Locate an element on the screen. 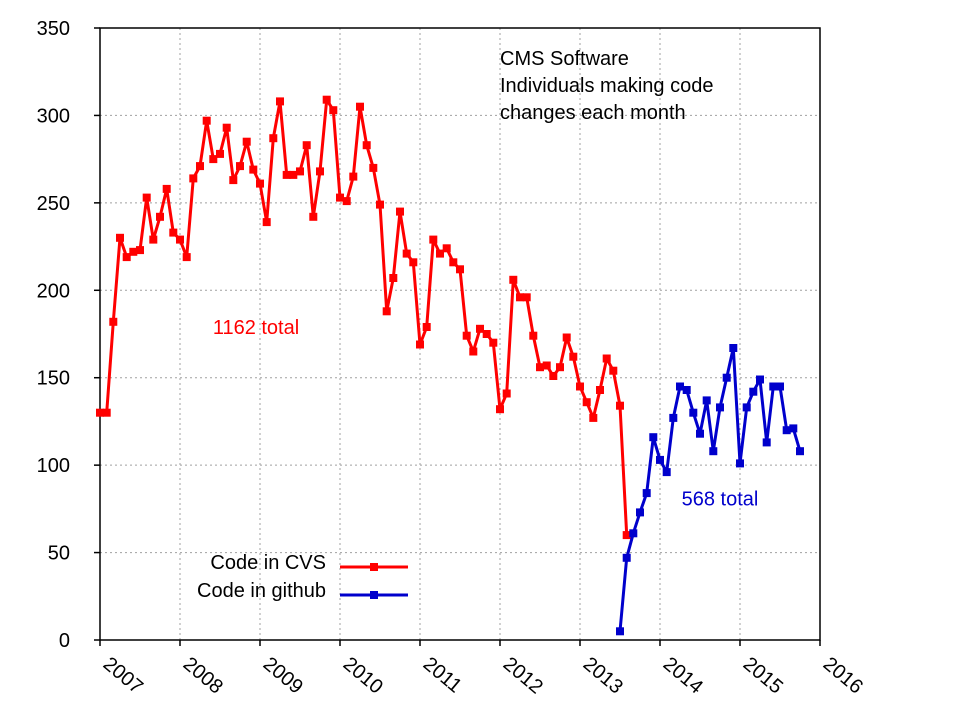 This screenshot has width=960, height=720. y-tick-label: 250 is located at coordinates (53, 204).